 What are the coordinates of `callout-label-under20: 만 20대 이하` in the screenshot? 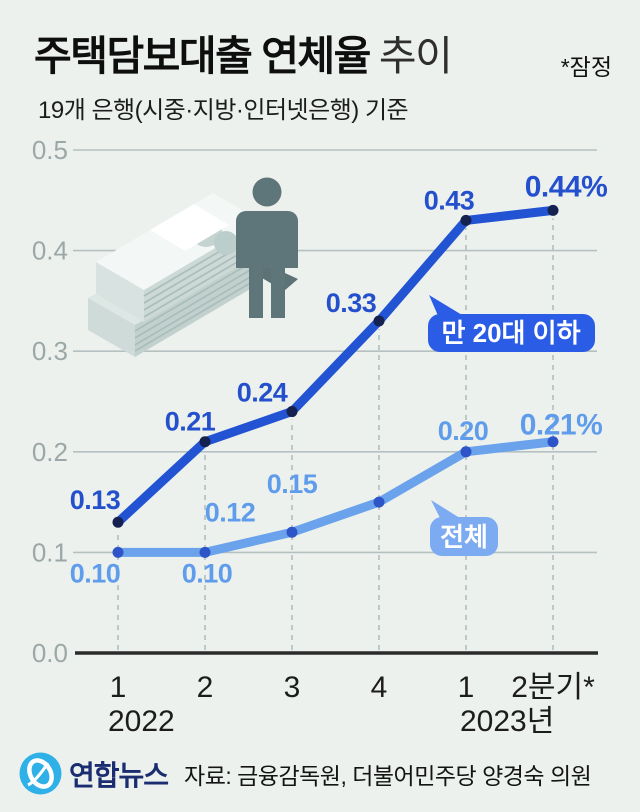 It's located at (510, 333).